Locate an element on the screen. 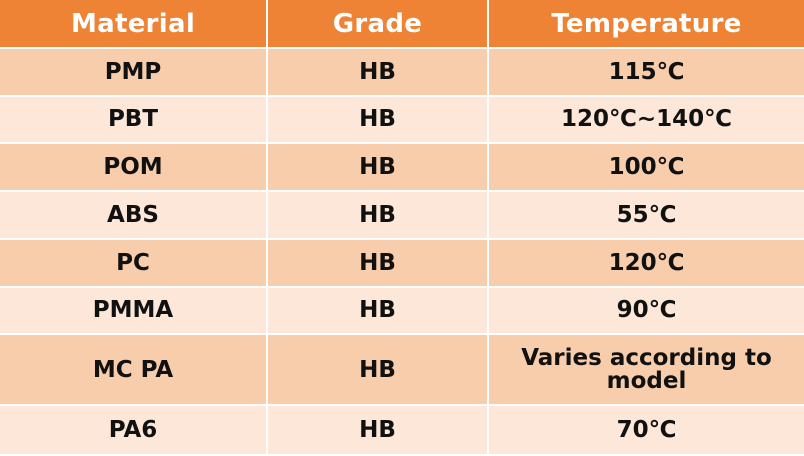 The width and height of the screenshot is (804, 456). header-material: Material is located at coordinates (134, 24).